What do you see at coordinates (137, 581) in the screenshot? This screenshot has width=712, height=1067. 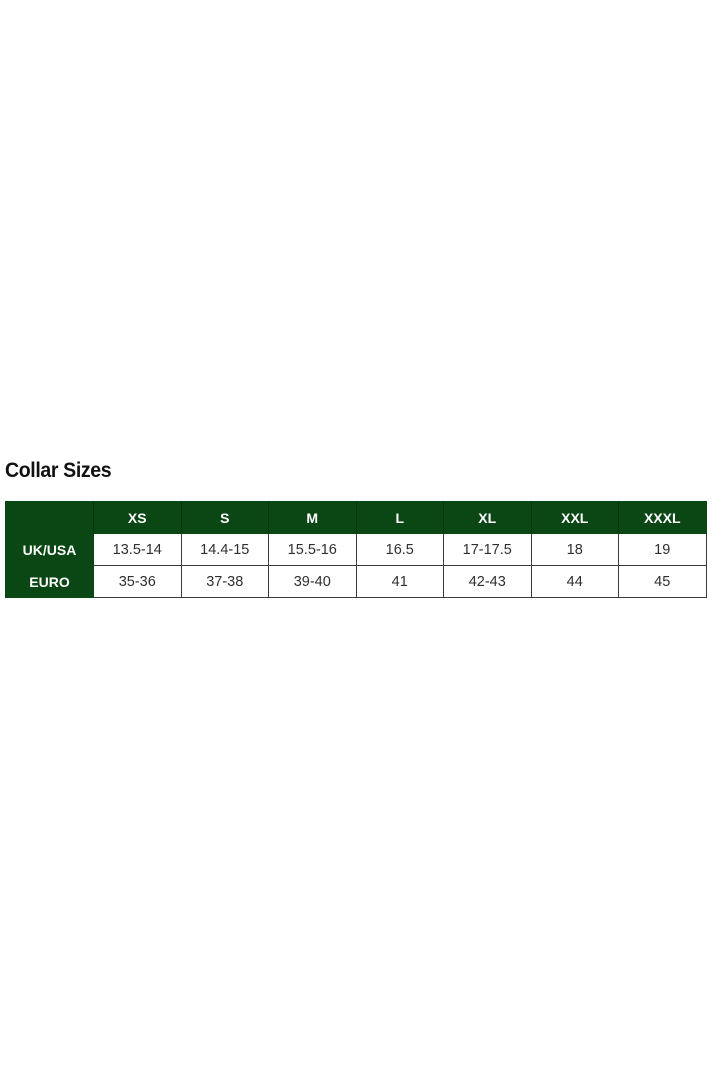 I see `cell-euro-xs: 35-36` at bounding box center [137, 581].